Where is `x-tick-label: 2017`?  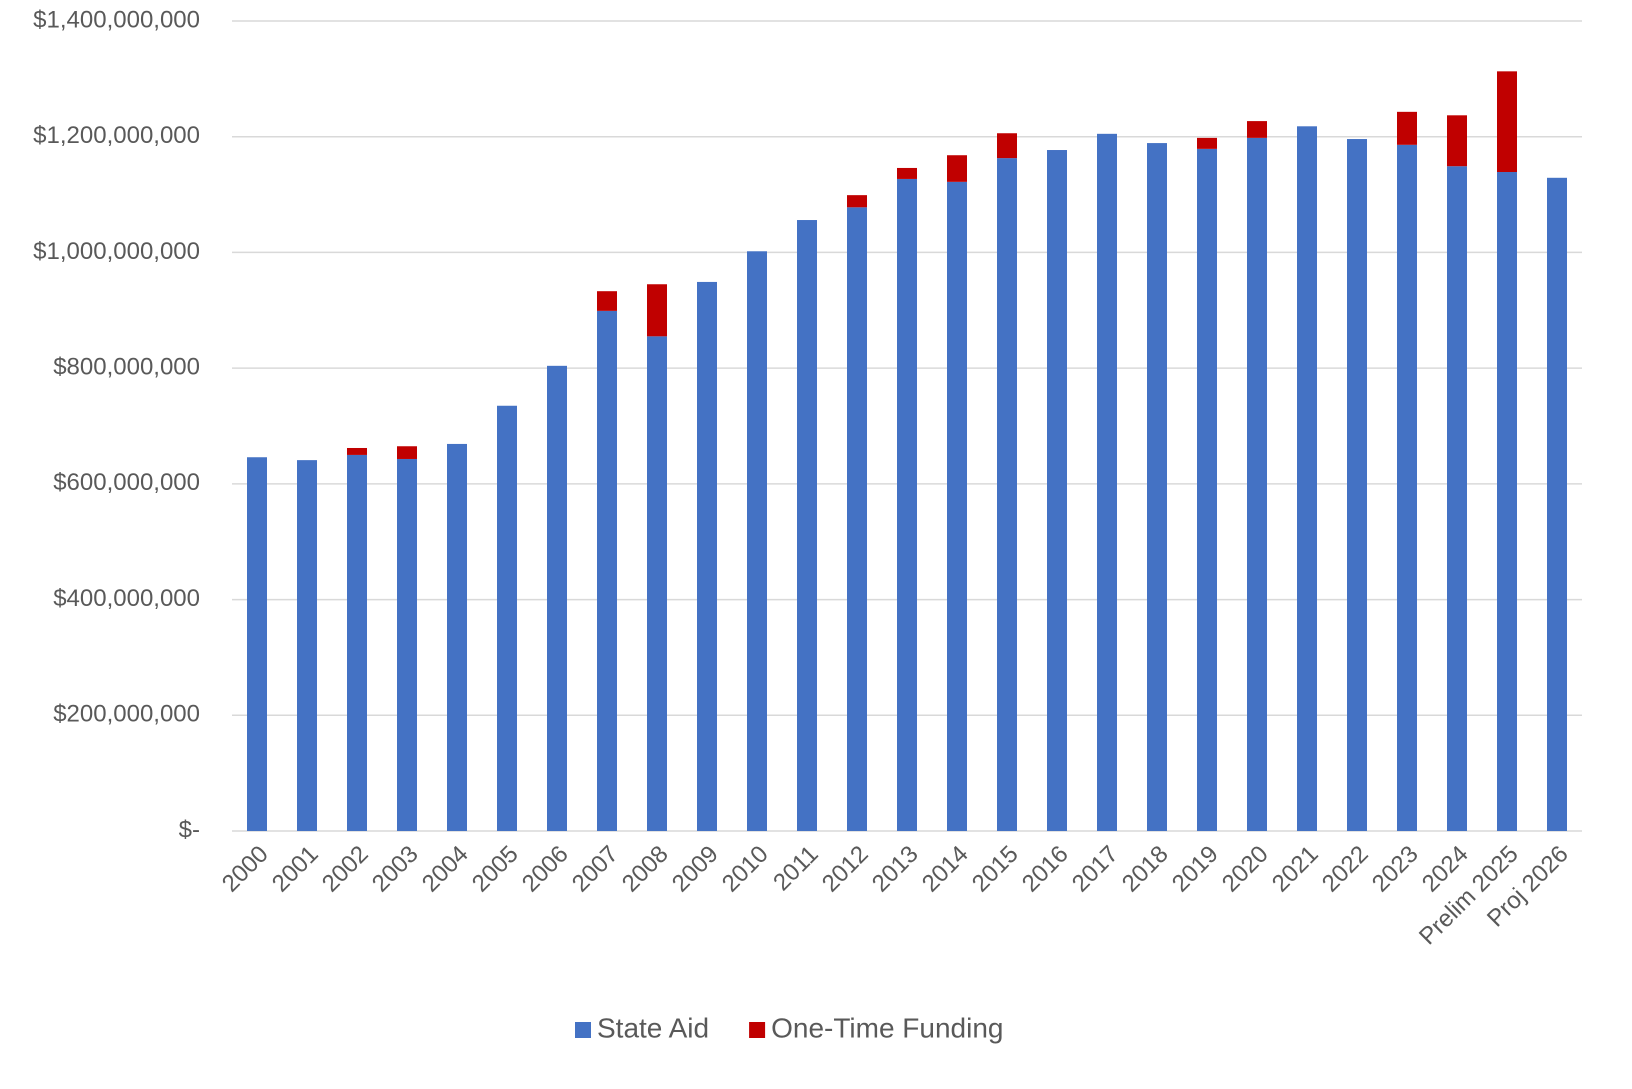 x-tick-label: 2017 is located at coordinates (1095, 869).